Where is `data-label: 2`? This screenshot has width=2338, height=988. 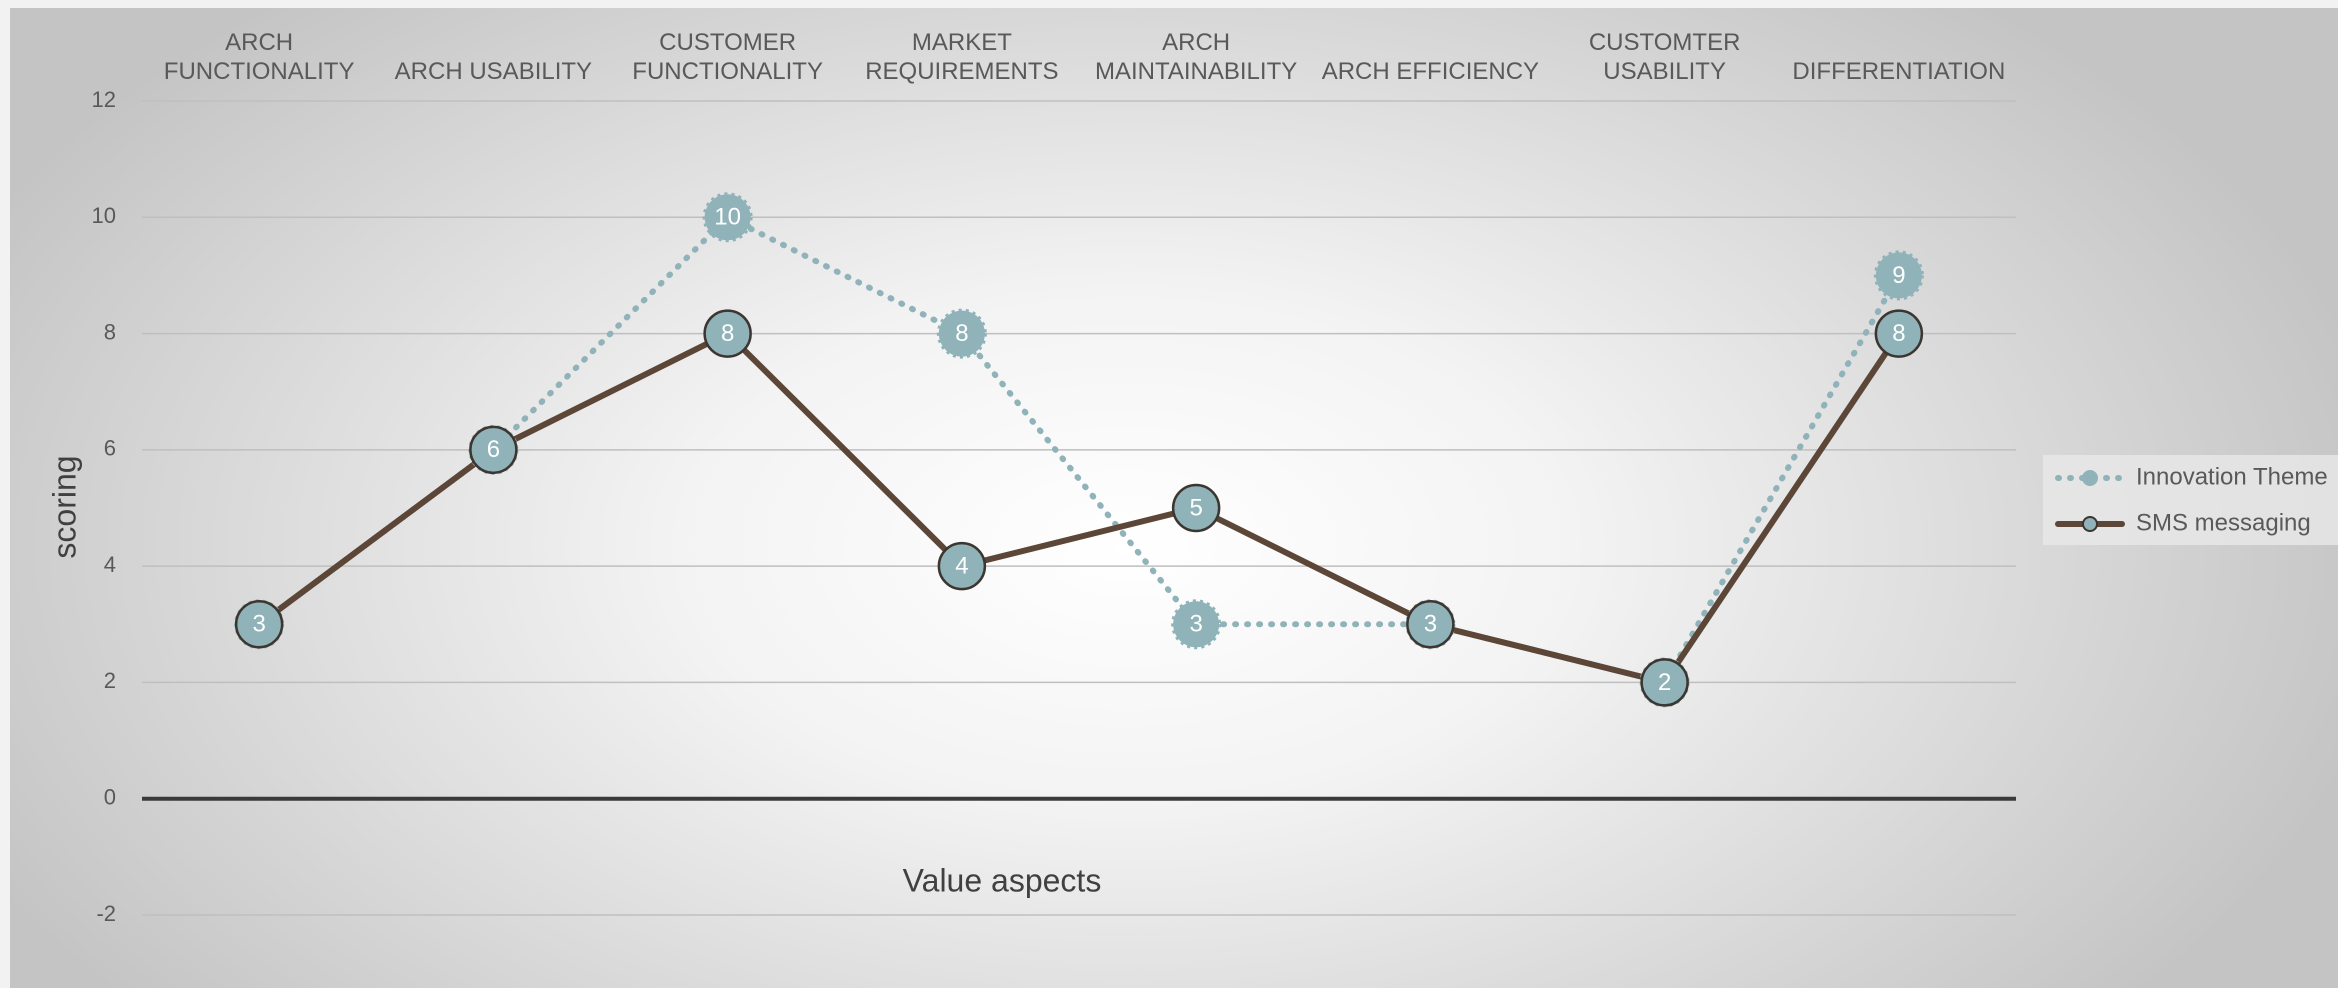
data-label: 2 is located at coordinates (1664, 682).